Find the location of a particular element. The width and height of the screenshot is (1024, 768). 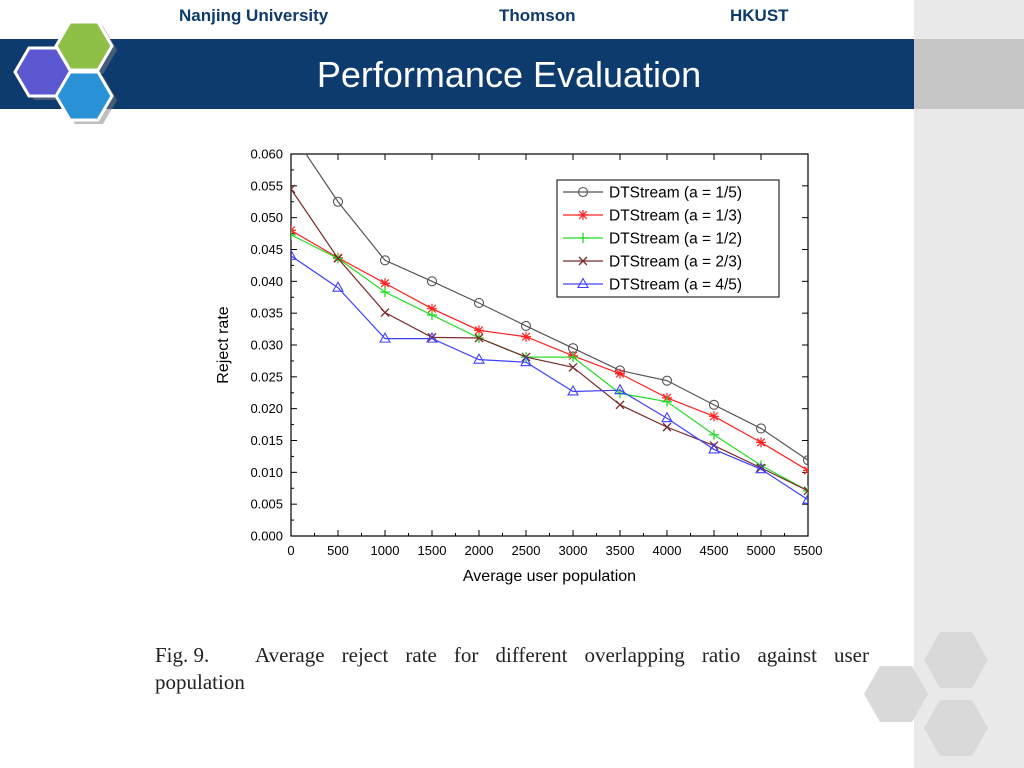

y-tick-label: 0.020 is located at coordinates (266, 408).